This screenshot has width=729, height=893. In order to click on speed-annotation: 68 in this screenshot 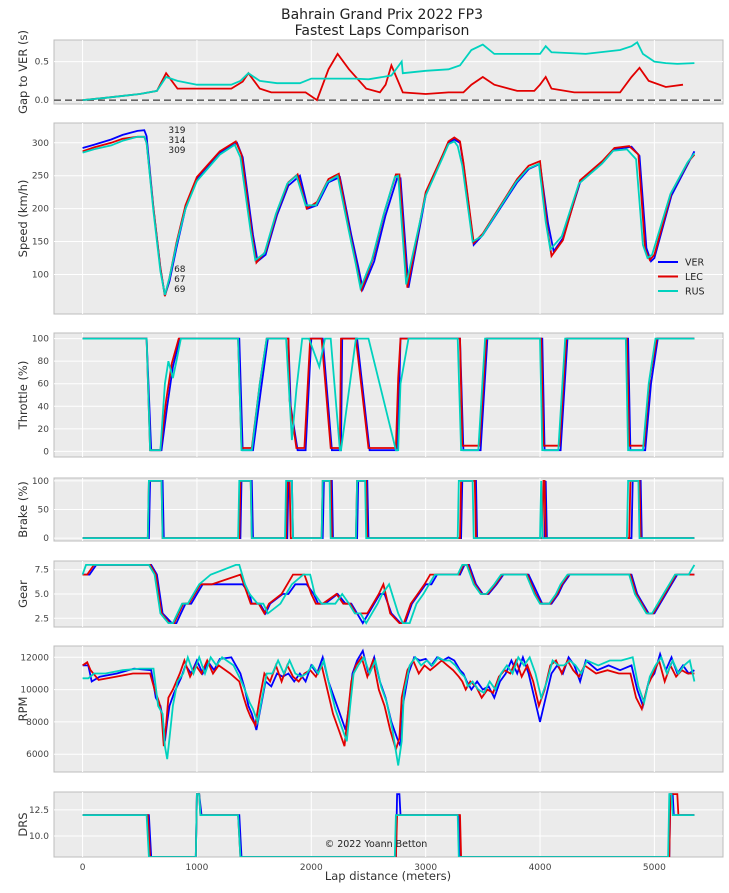, I will do `click(180, 270)`.